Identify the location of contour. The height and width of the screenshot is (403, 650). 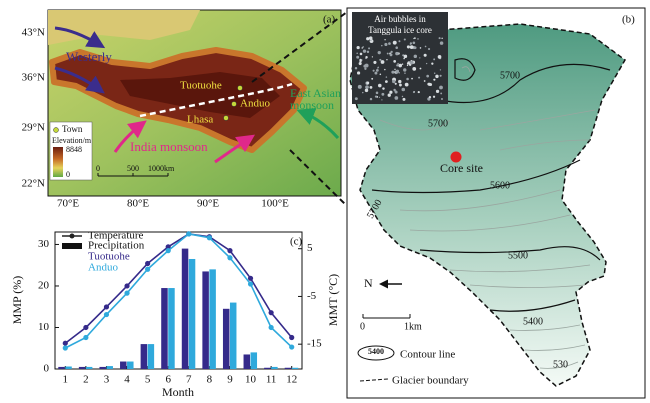
(510, 253).